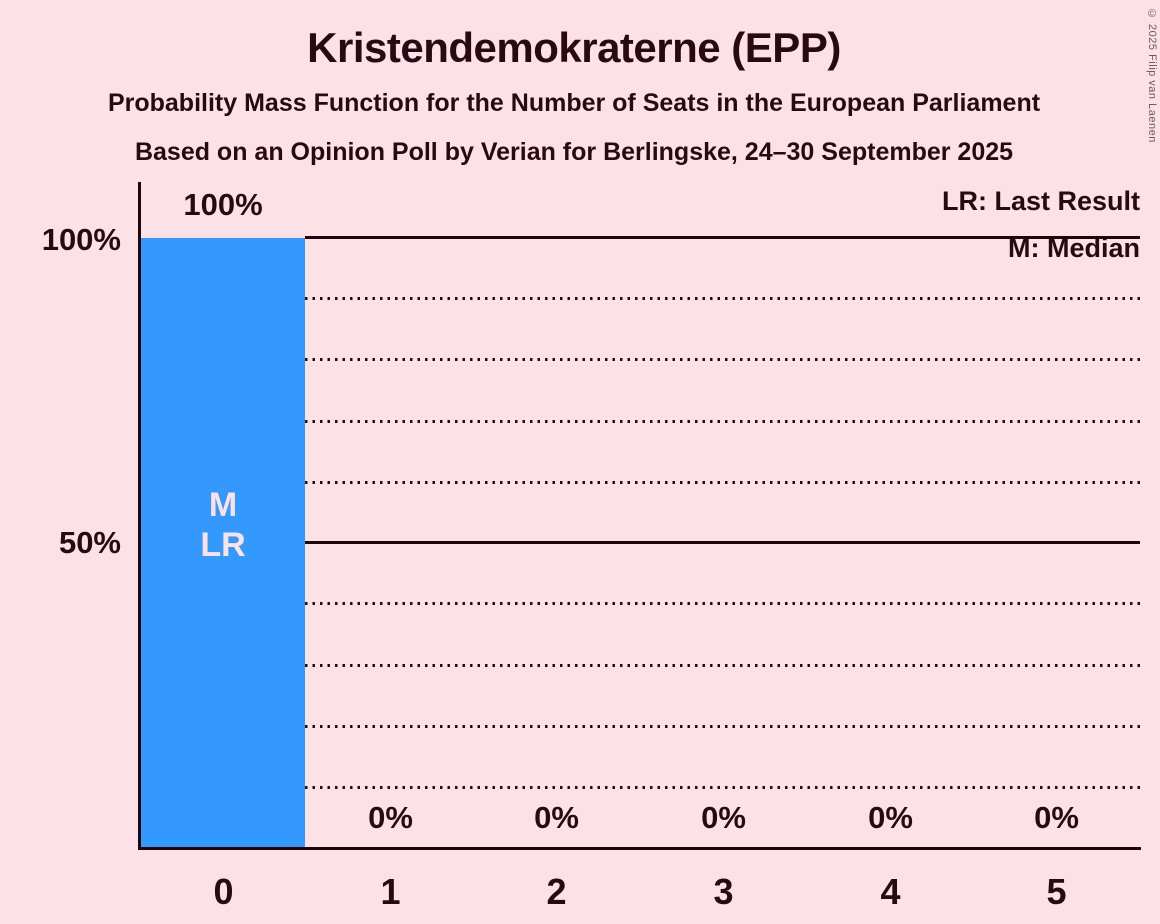  What do you see at coordinates (390, 817) in the screenshot?
I see `bar-value-label-seat-1: 0%` at bounding box center [390, 817].